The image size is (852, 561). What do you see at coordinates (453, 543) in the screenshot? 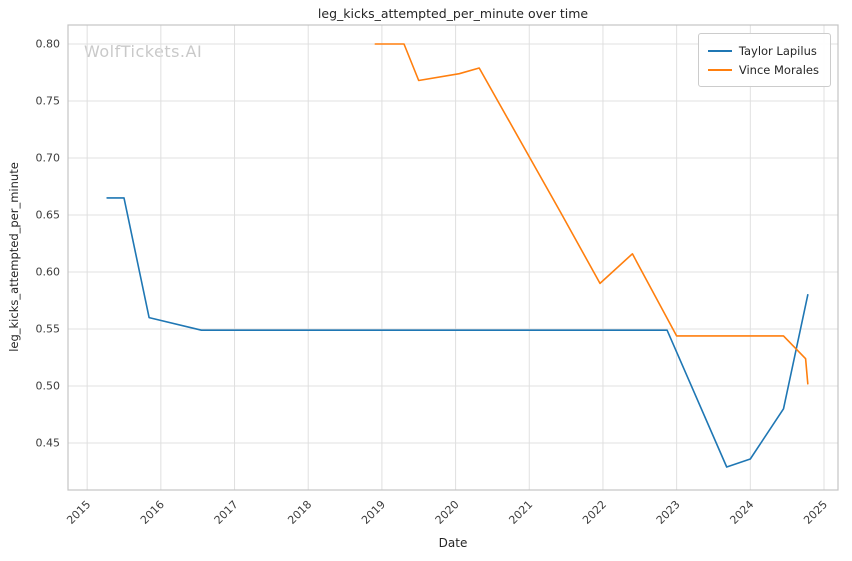
I see `x-axis-label: Date` at bounding box center [453, 543].